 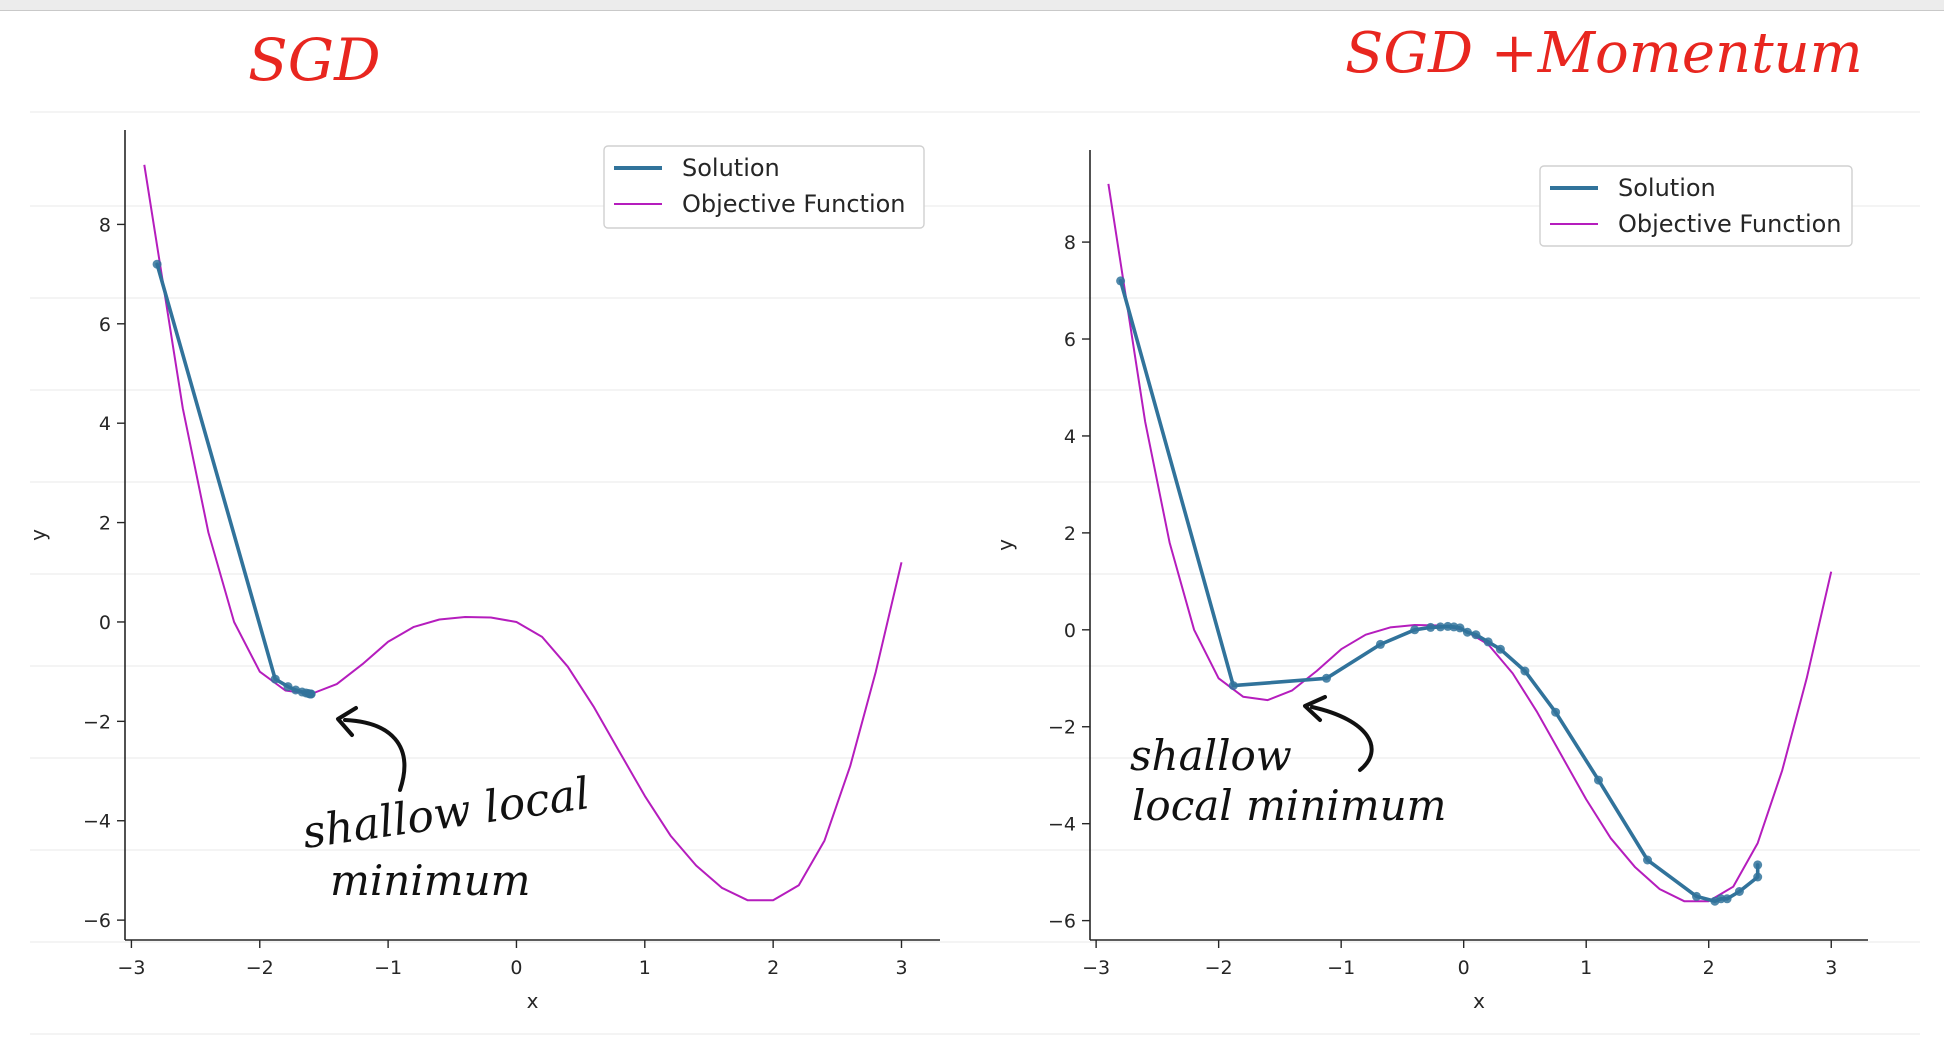 I want to click on left-title: SGD, so click(x=314, y=60).